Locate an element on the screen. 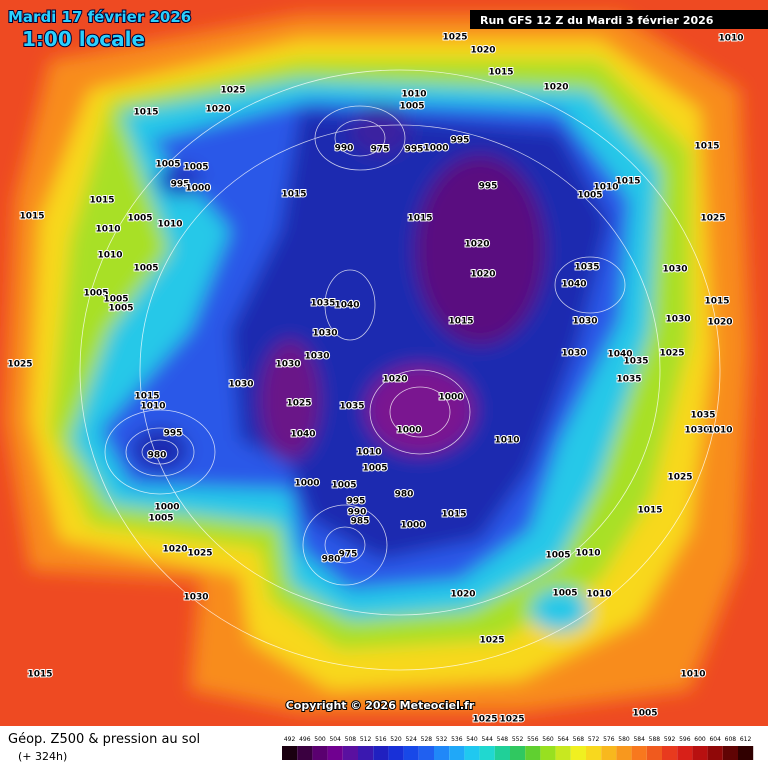 This screenshot has width=768, height=772. colorbar-label: 592 is located at coordinates (670, 739).